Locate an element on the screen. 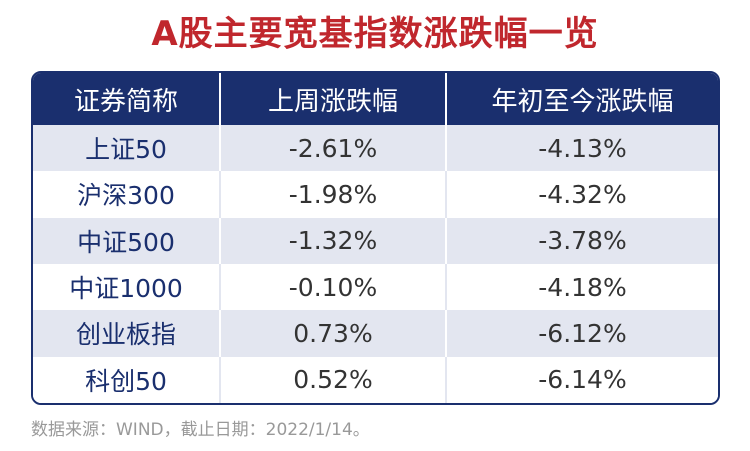 This screenshot has height=451, width=750. table-row: 上证50 -2.61% -4.13% is located at coordinates (375, 148).